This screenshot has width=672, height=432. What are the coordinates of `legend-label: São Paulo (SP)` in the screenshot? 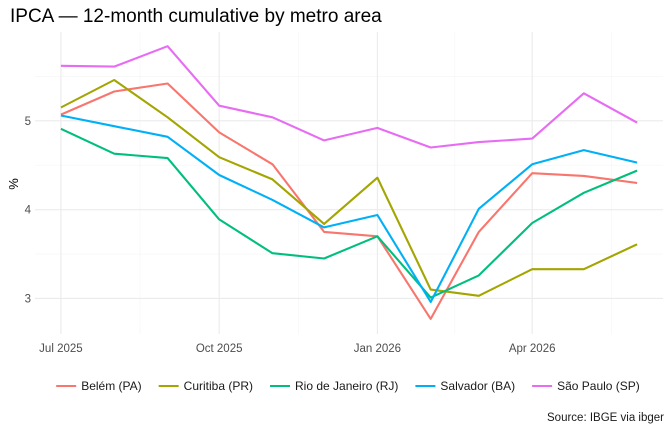 It's located at (598, 386).